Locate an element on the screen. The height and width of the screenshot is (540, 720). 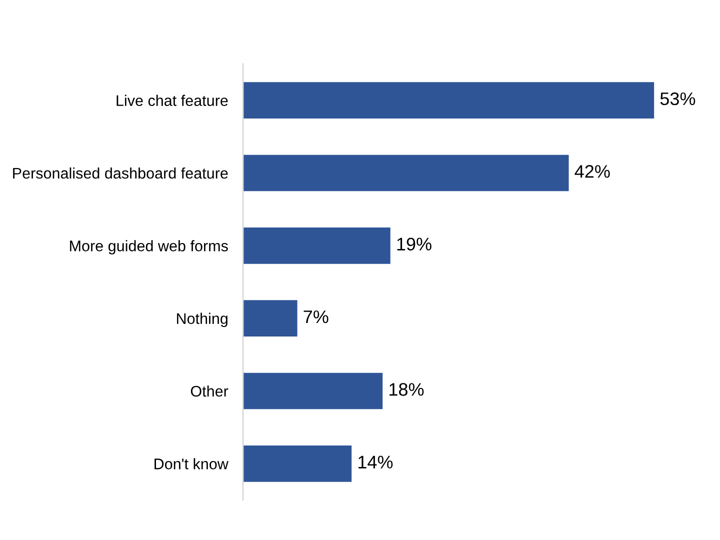
y-tick-label: More guided web forms is located at coordinates (149, 247).